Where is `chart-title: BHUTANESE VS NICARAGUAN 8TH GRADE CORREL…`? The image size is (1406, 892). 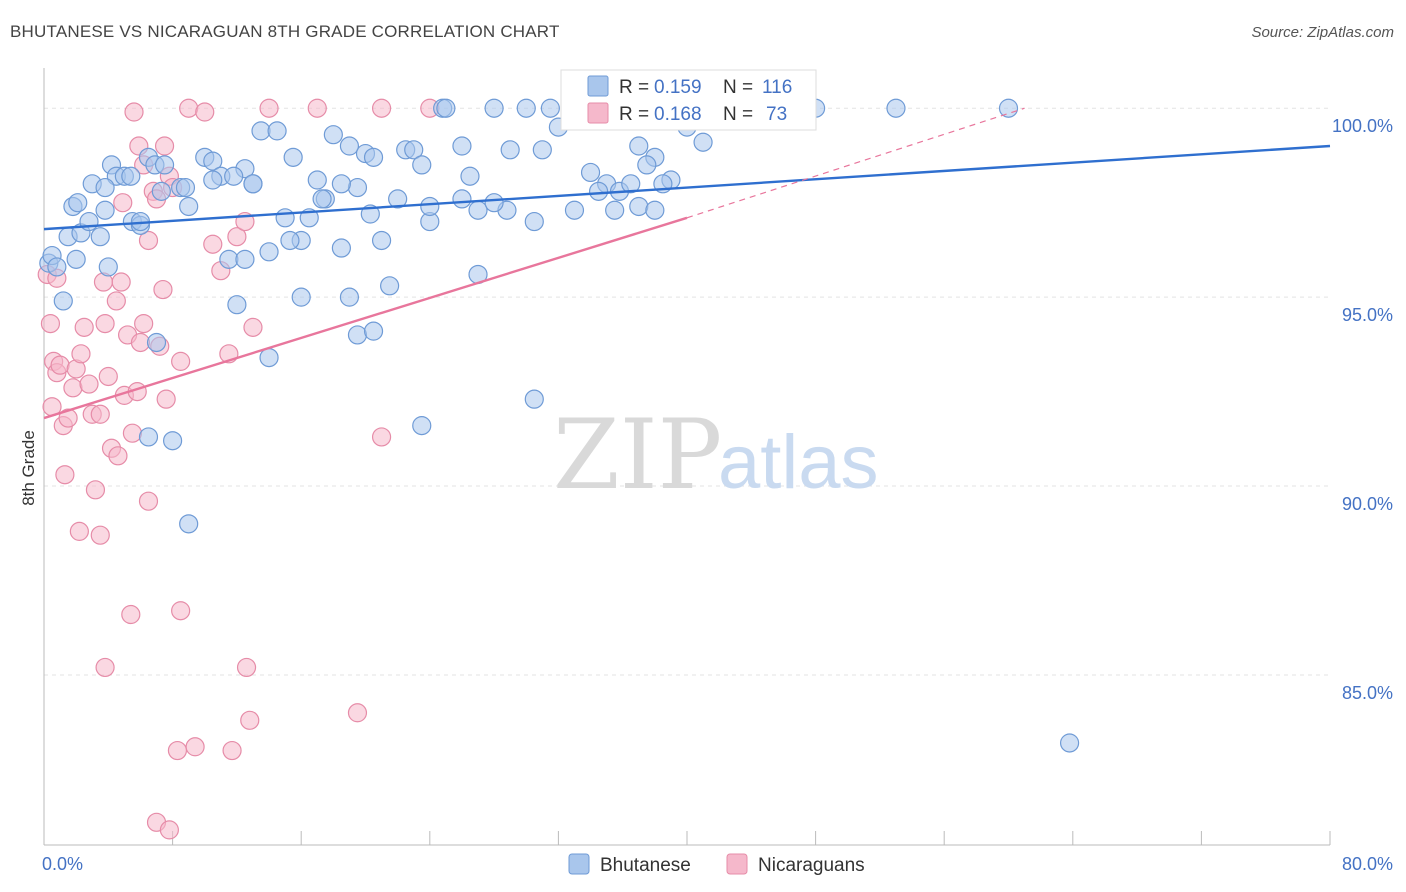
chart-title: BHUTANESE VS NICARAGUAN 8TH GRADE CORREL… is located at coordinates (285, 31).